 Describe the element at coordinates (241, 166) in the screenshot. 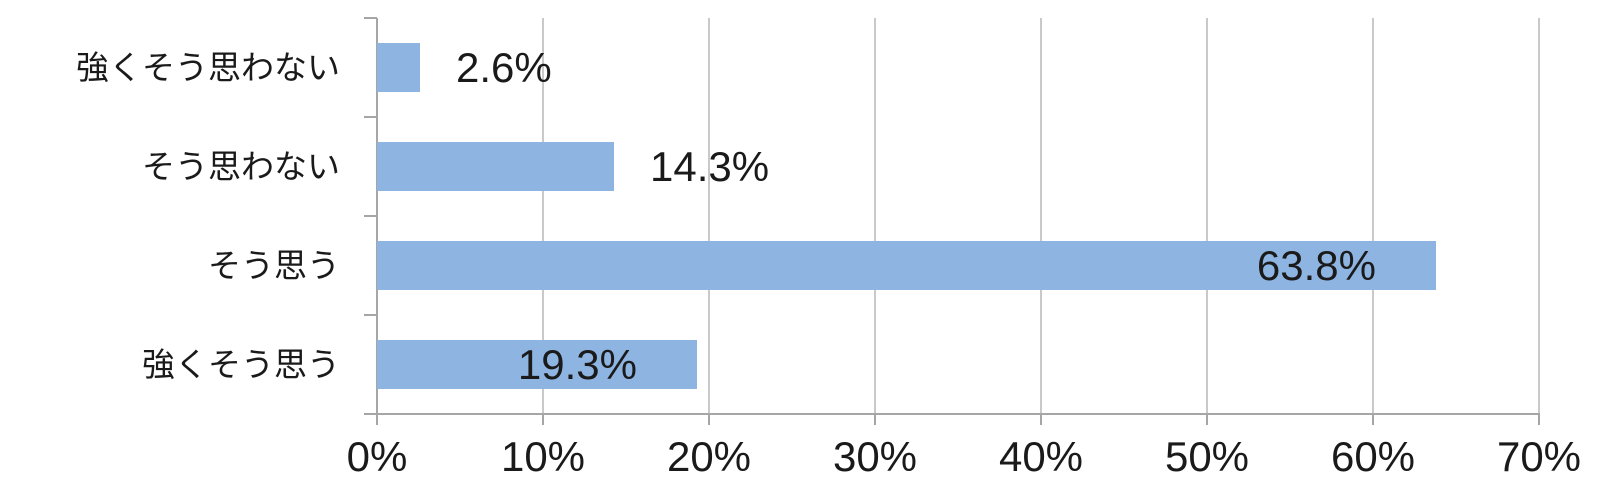

I see `category-label: そう思わない` at that location.